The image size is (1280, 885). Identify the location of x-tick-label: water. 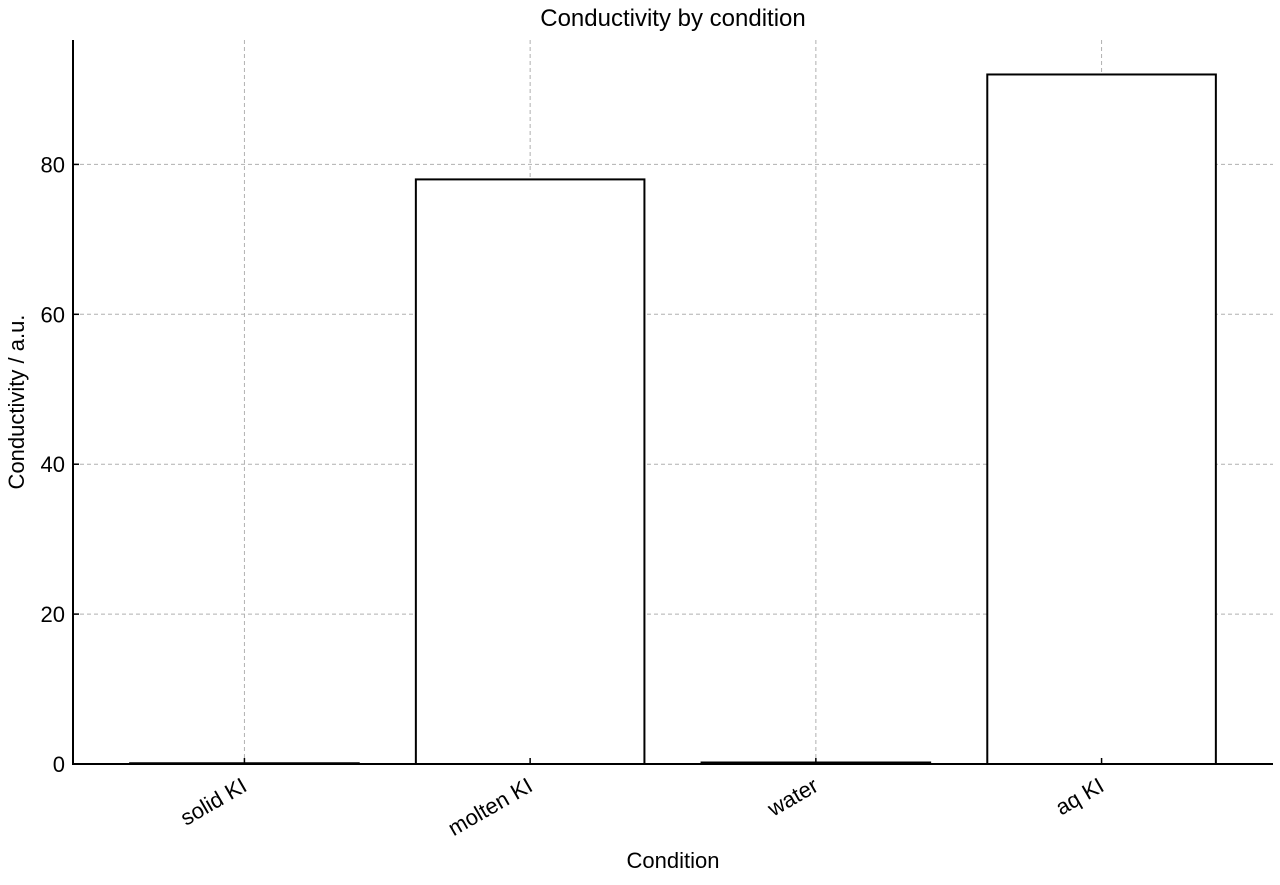
(792, 797).